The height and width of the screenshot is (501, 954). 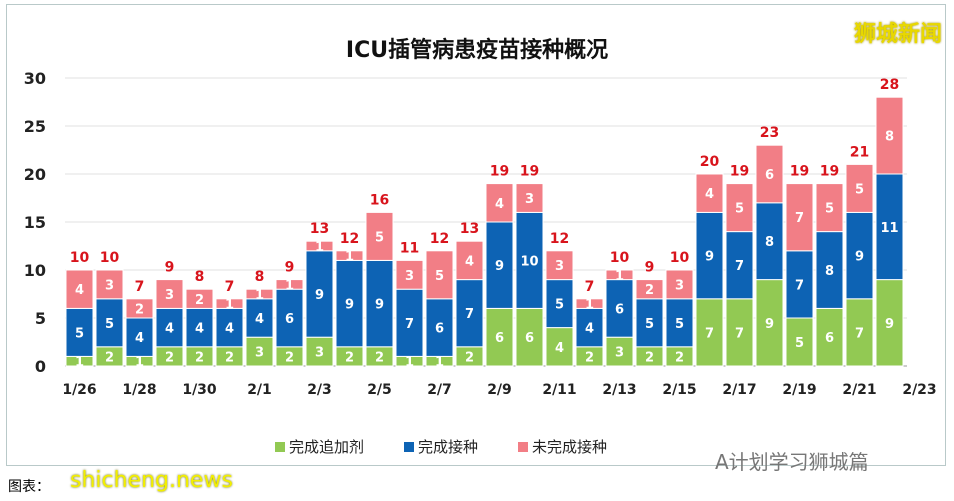 I want to click on y-tick-label: 15, so click(x=35, y=222).